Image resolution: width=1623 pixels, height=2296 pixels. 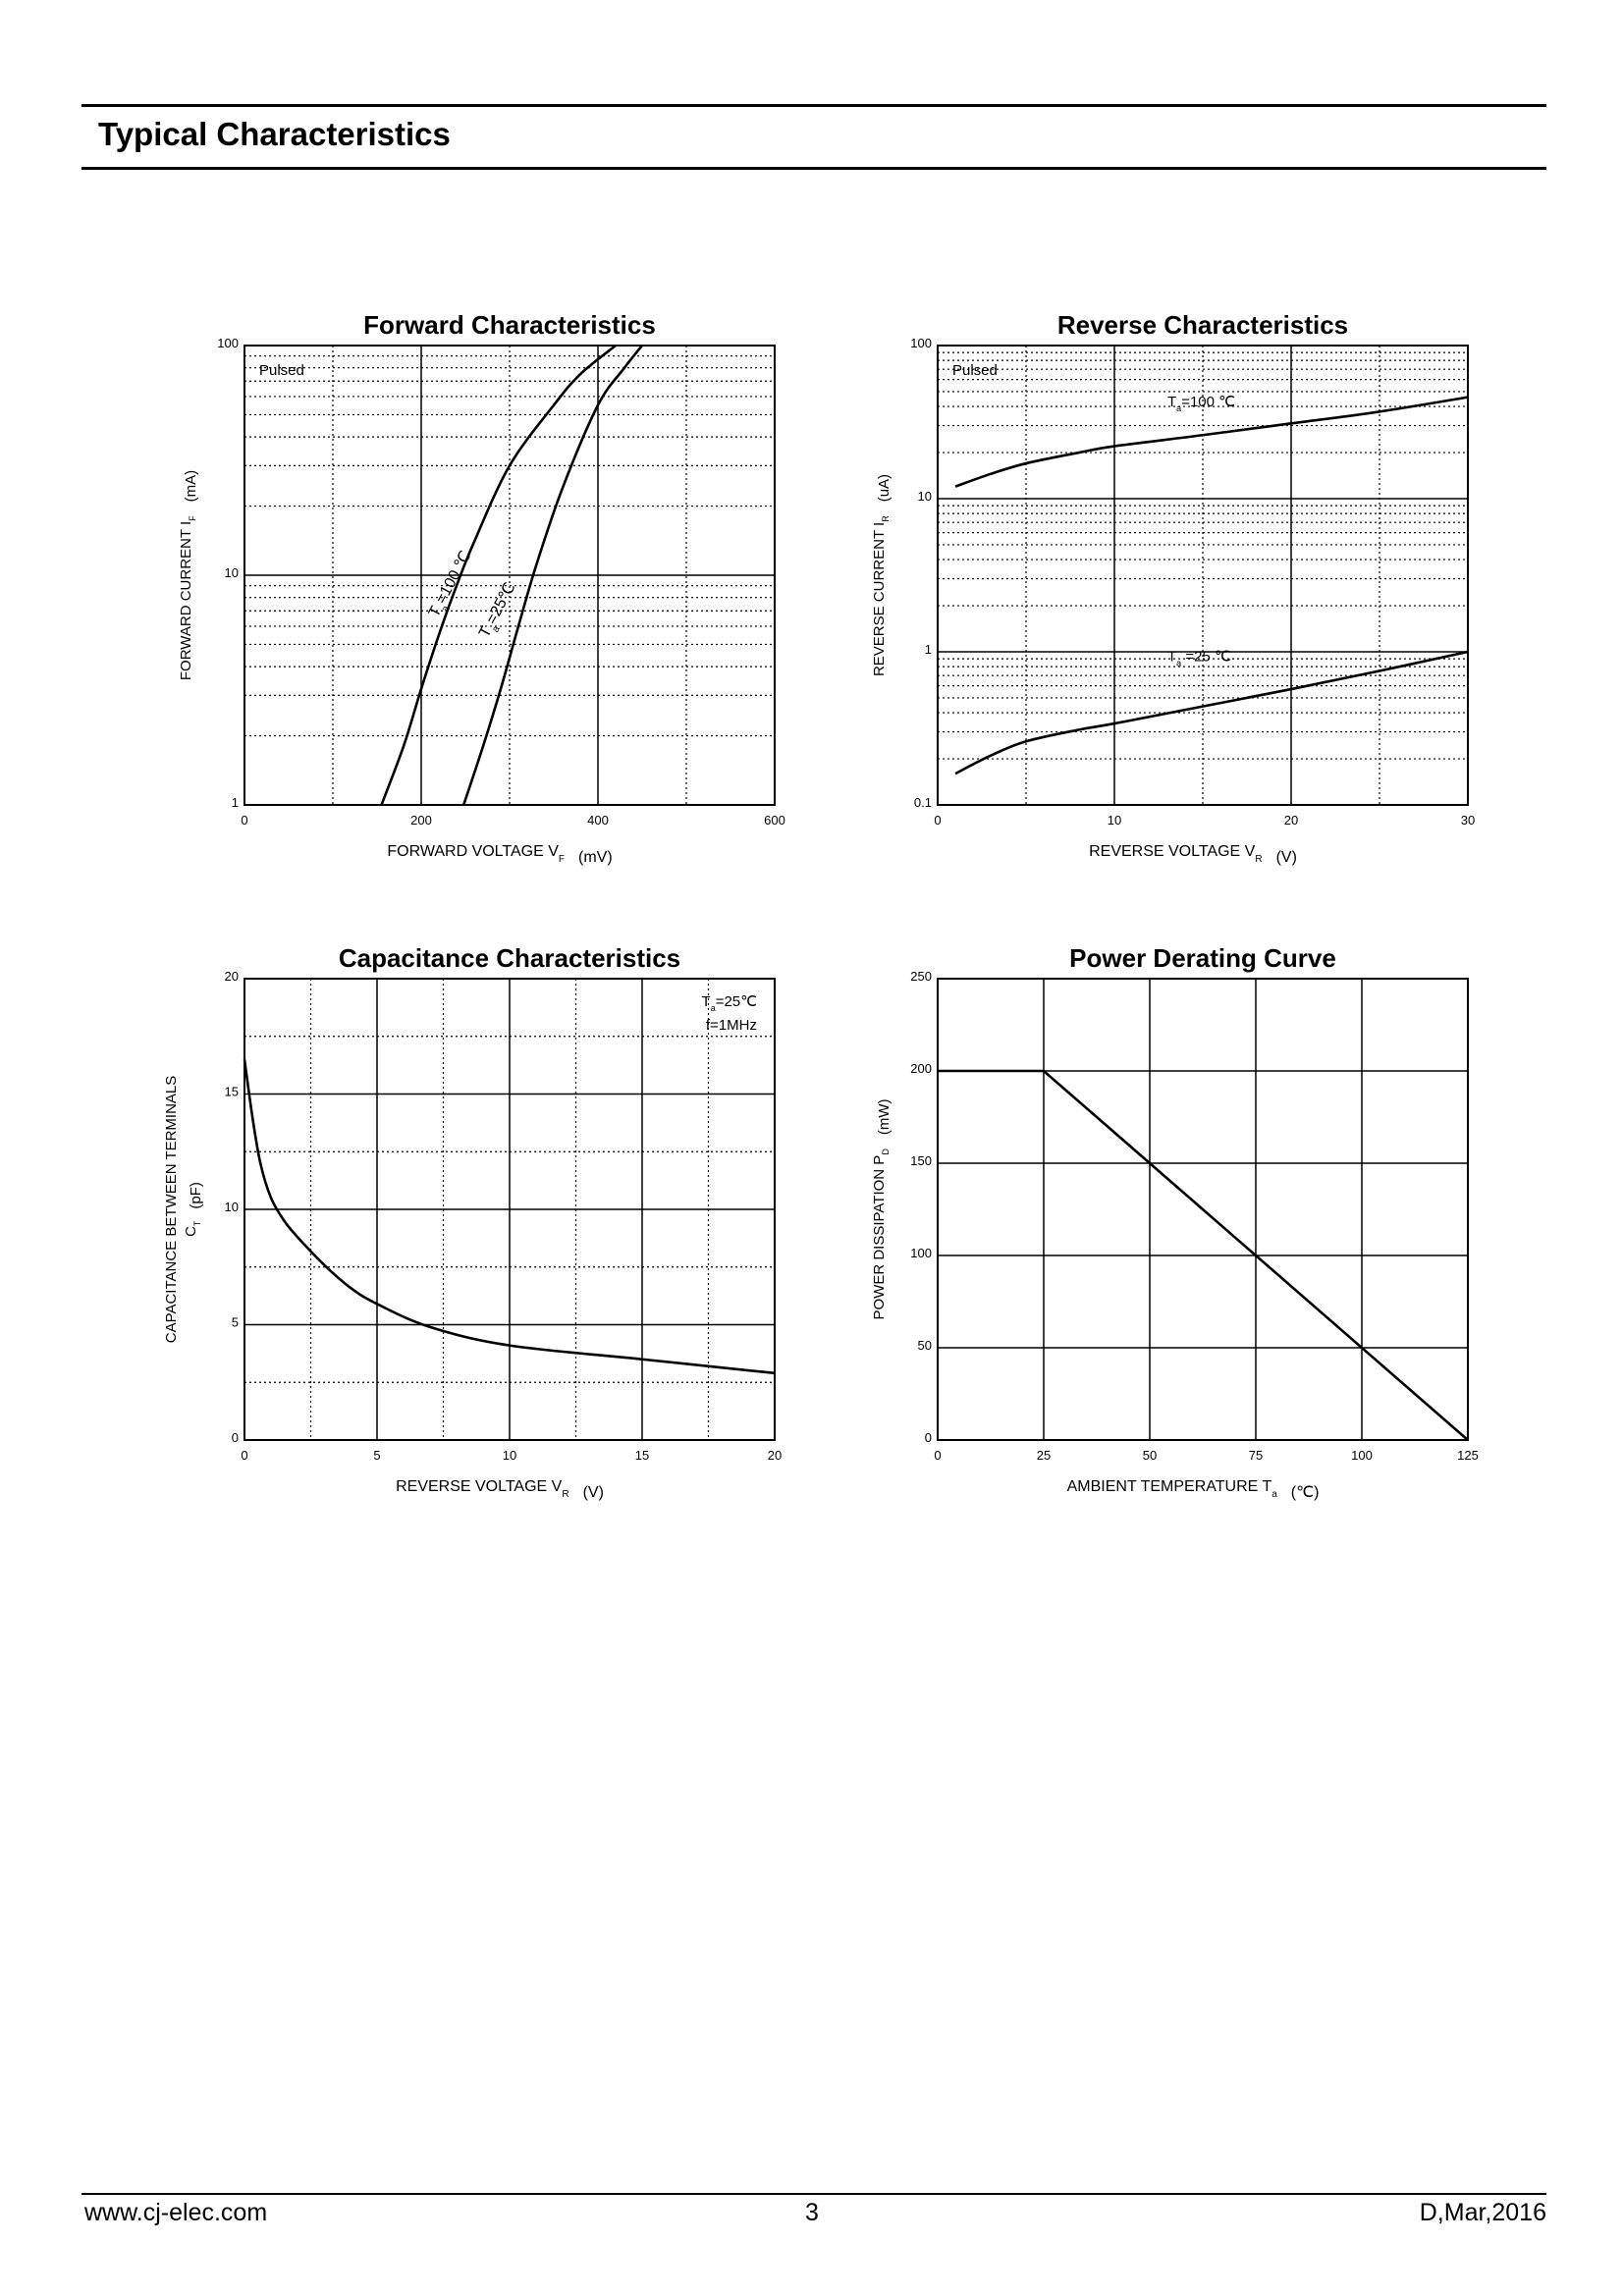 I want to click on chart-title: Capacitance Characteristics, so click(x=509, y=958).